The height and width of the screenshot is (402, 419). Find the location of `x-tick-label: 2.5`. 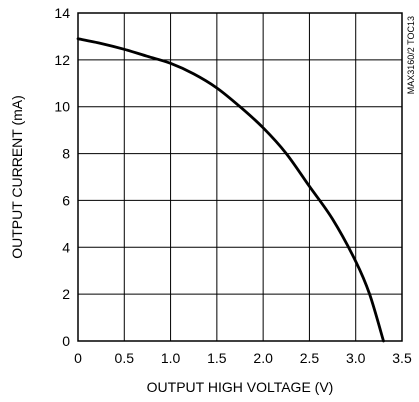

x-tick-label: 2.5 is located at coordinates (310, 358).